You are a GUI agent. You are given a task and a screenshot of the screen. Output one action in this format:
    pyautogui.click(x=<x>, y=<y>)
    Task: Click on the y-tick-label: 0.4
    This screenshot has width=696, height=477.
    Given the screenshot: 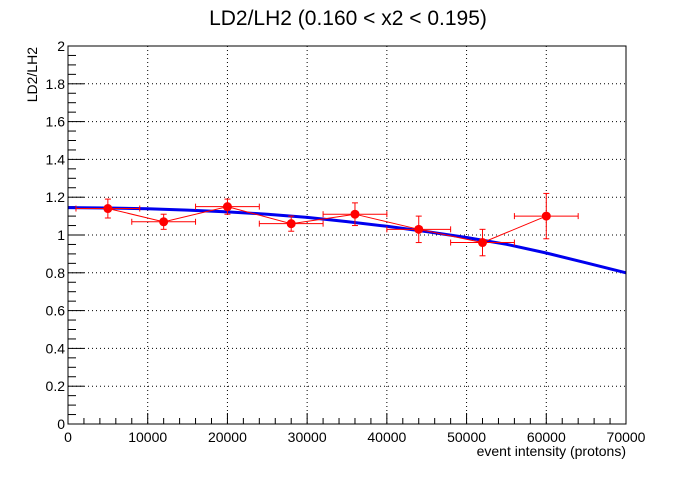 What is the action you would take?
    pyautogui.click(x=56, y=348)
    